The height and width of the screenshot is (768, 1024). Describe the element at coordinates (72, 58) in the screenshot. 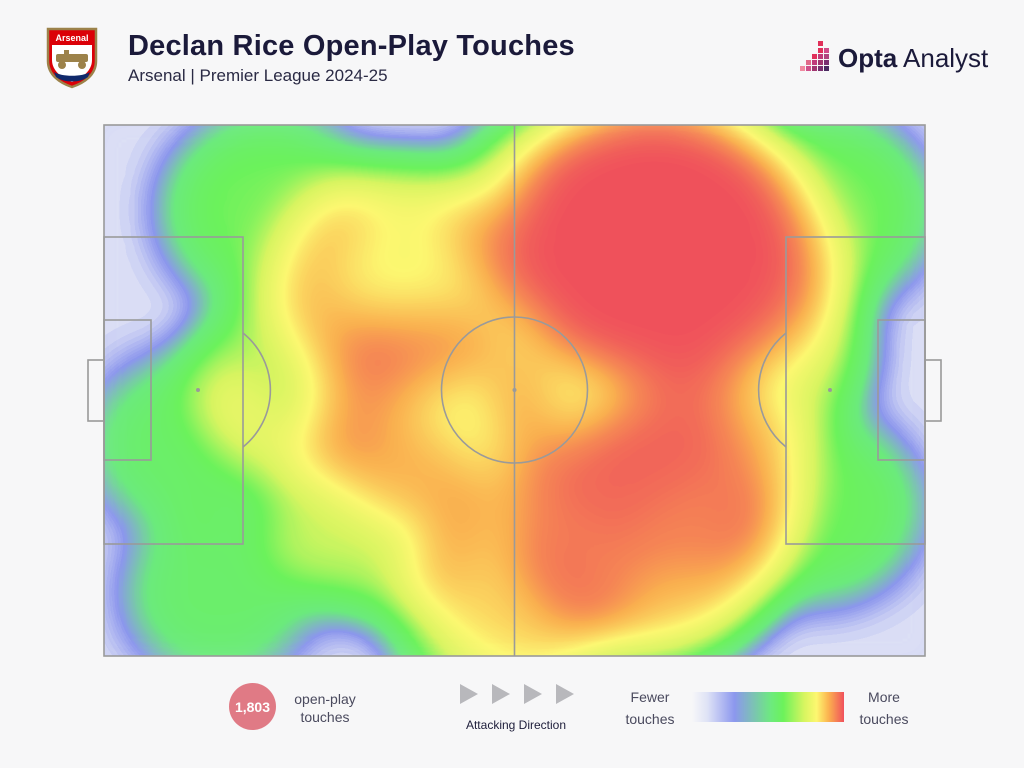

I see `arsenal-crest-icon: Arsenal` at that location.